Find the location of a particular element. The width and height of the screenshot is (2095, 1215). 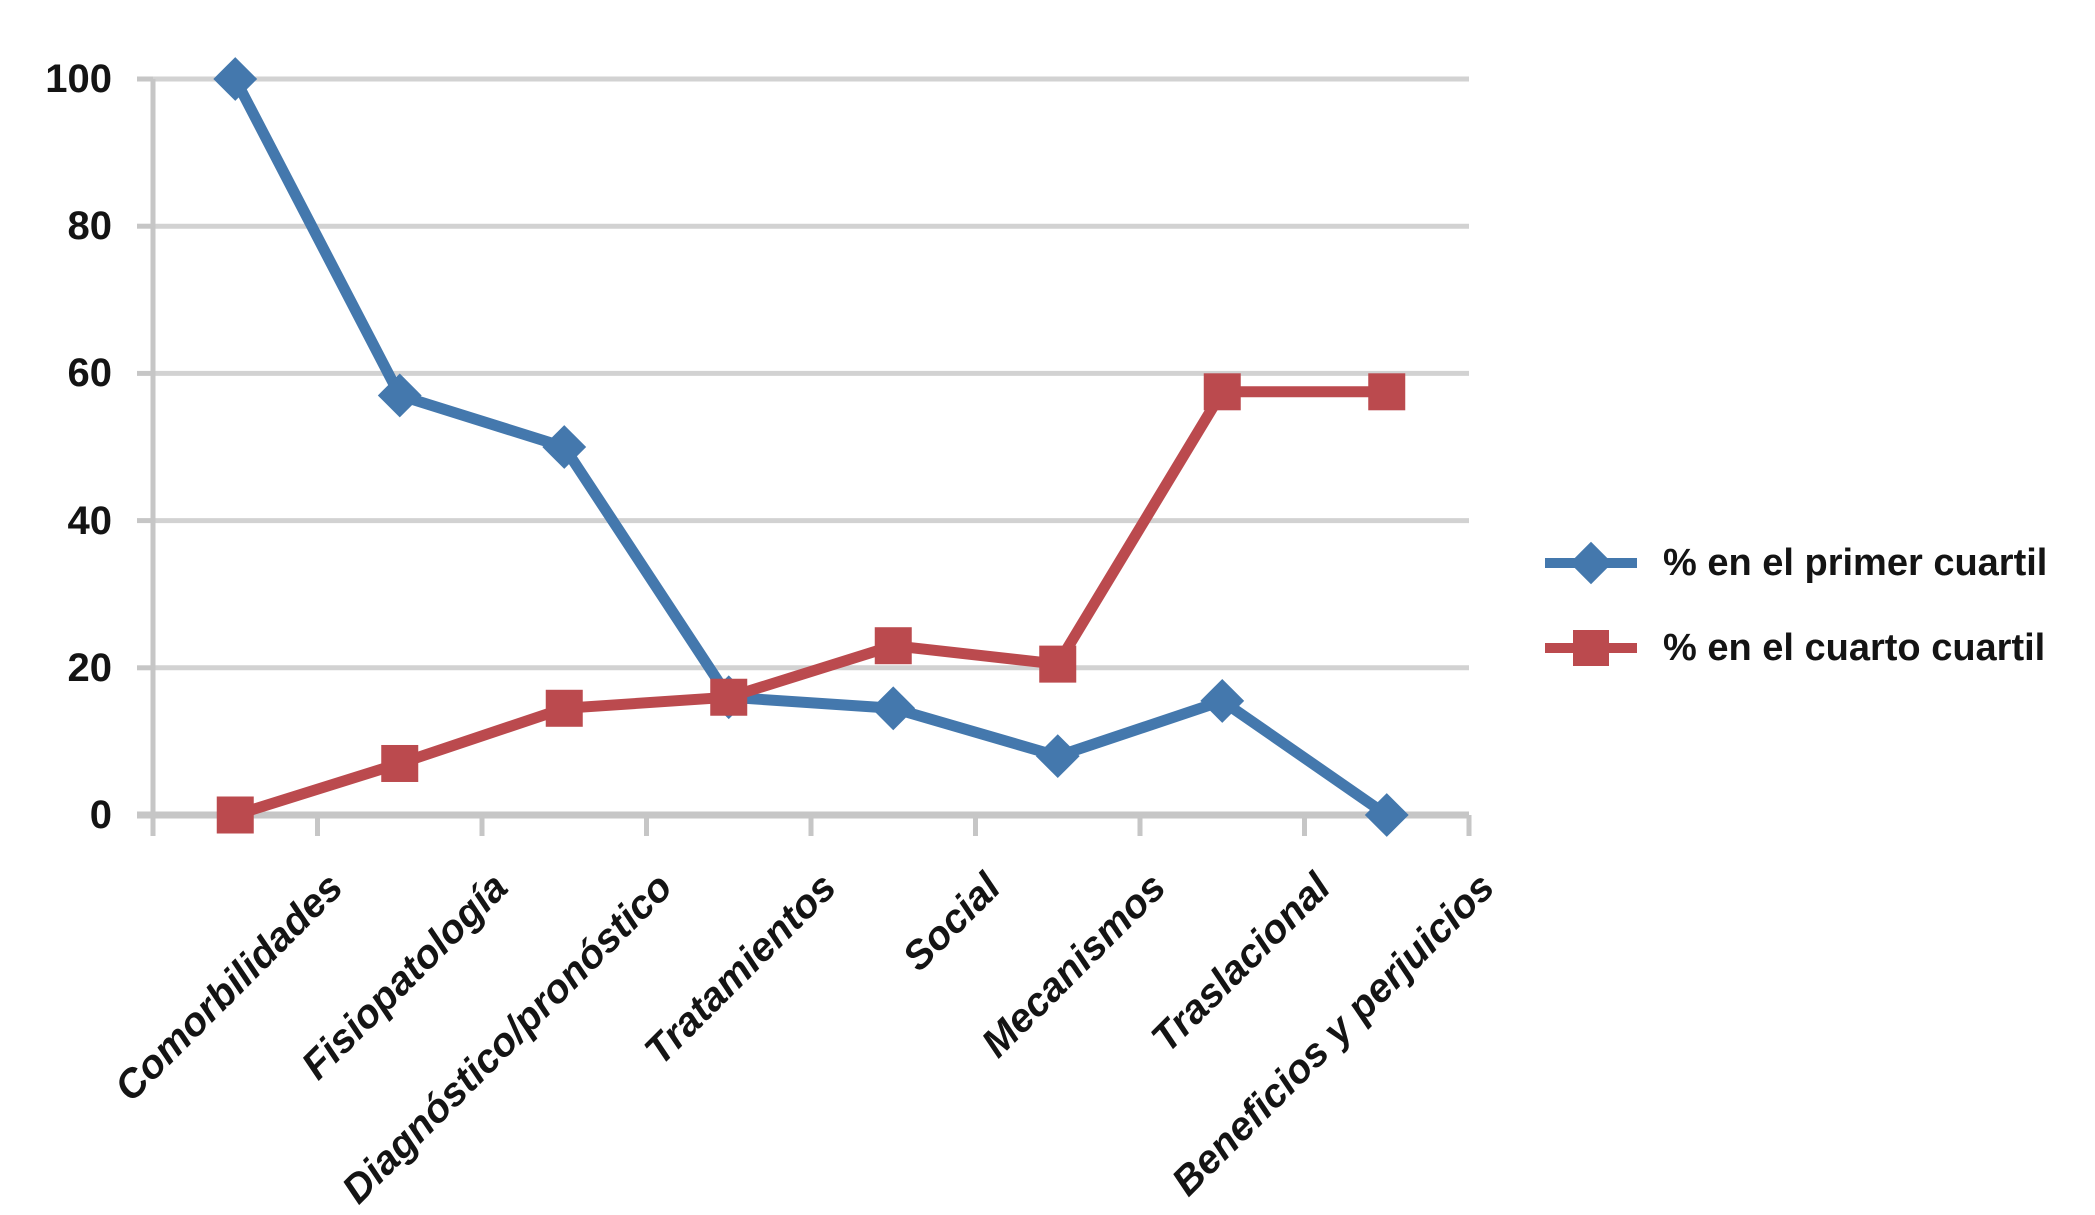

y-axis-label: 20 is located at coordinates (90, 667).